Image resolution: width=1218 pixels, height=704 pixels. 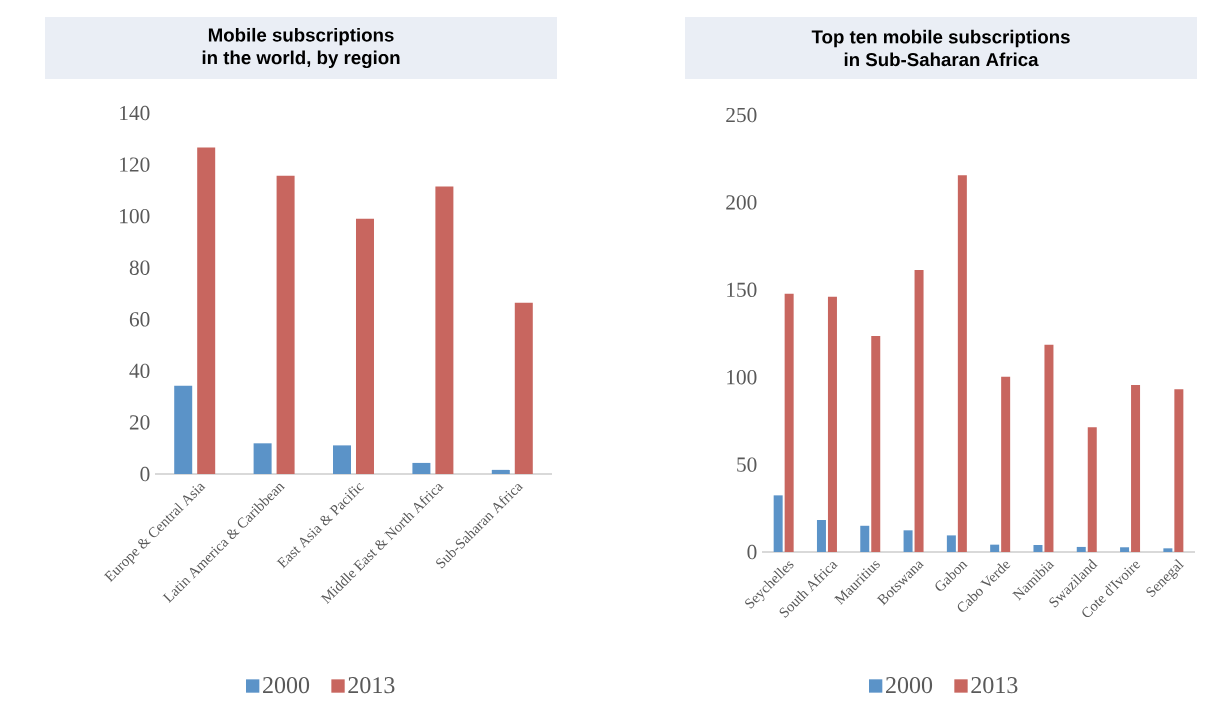 I want to click on y-tick-label: 20, so click(x=139, y=422).